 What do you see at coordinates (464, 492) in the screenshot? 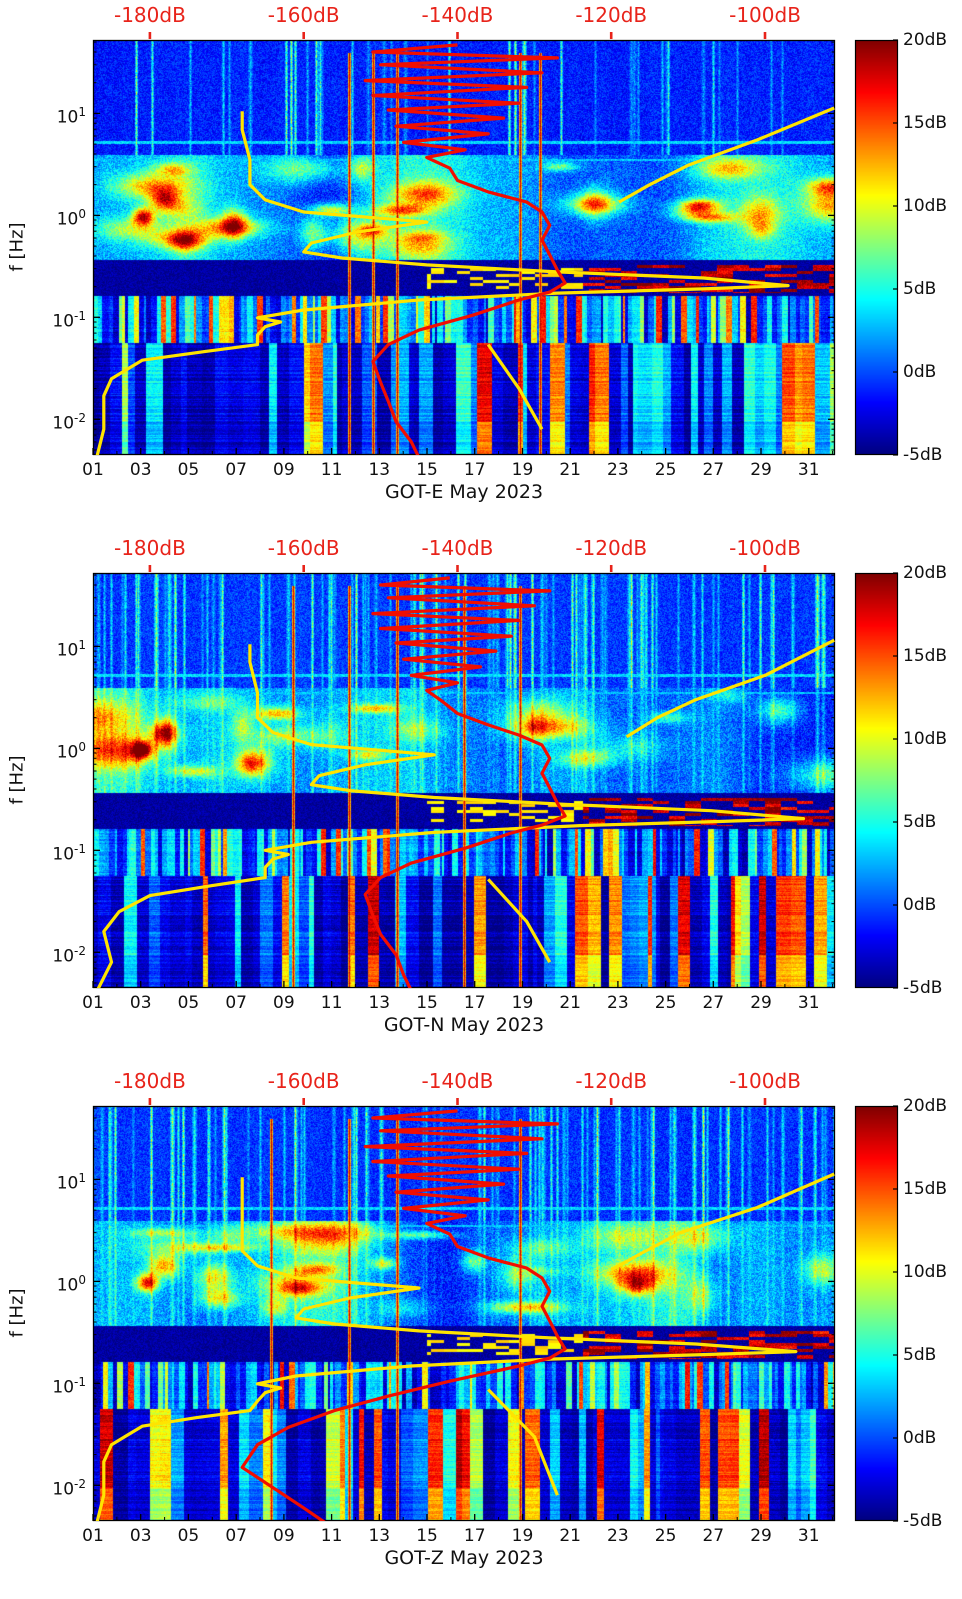
I see `panel-title: GOT-E May 2023` at bounding box center [464, 492].